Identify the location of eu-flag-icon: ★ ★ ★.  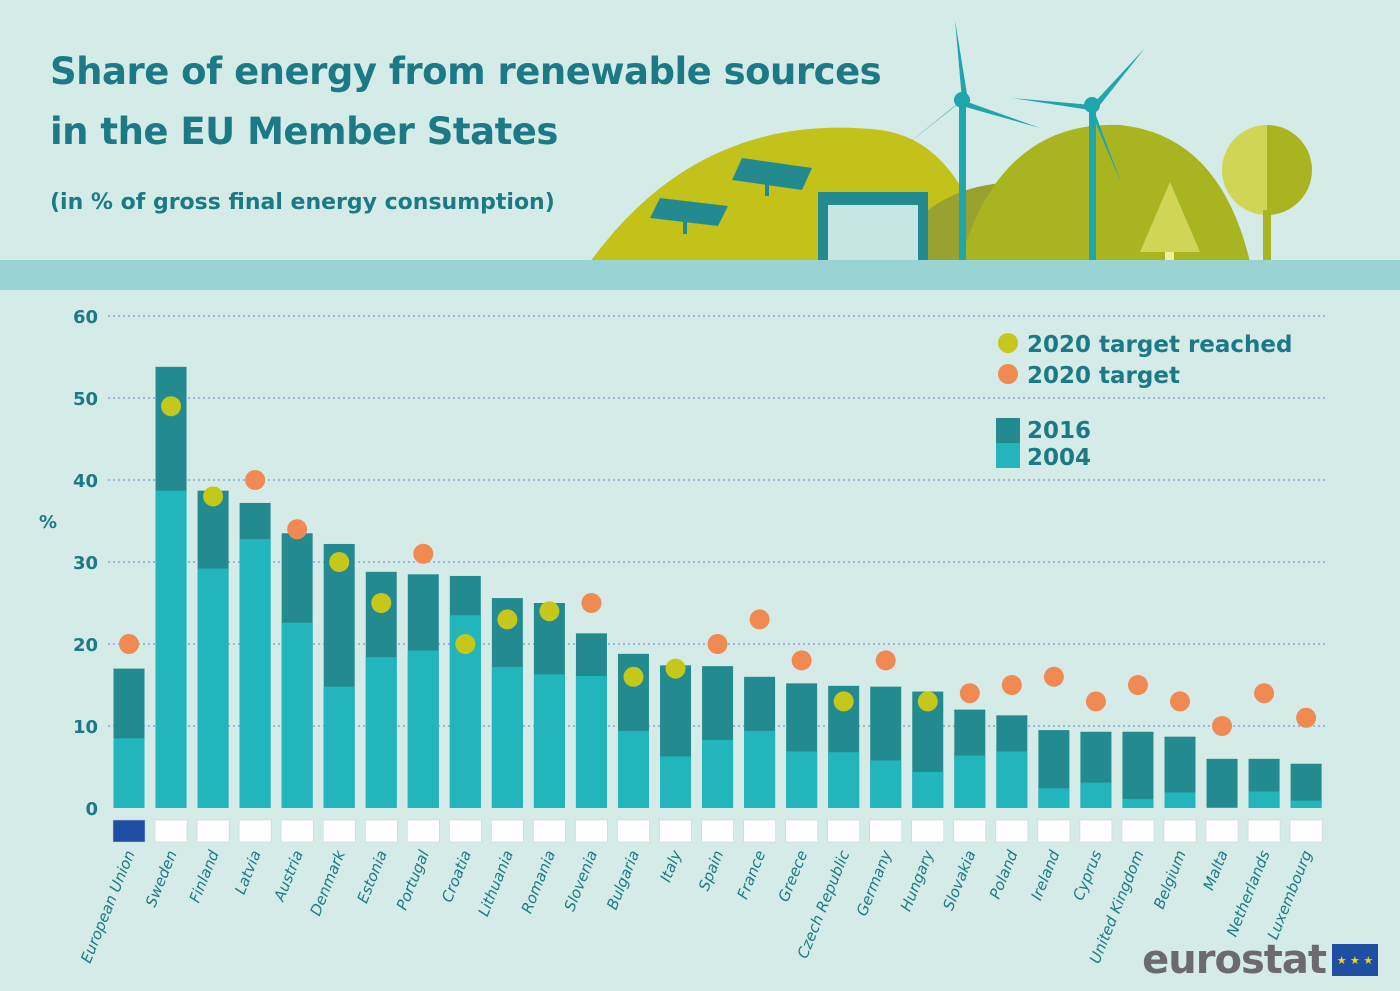
(1355, 960).